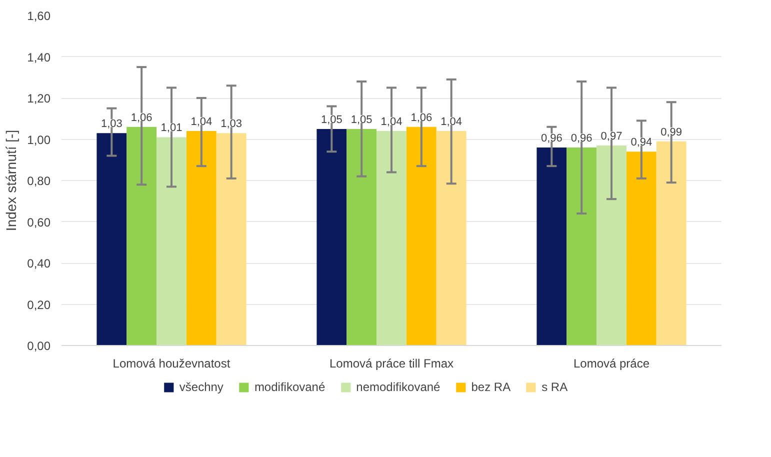 This screenshot has height=457, width=771. Describe the element at coordinates (39, 181) in the screenshot. I see `y-tick-label: 0,80` at that location.